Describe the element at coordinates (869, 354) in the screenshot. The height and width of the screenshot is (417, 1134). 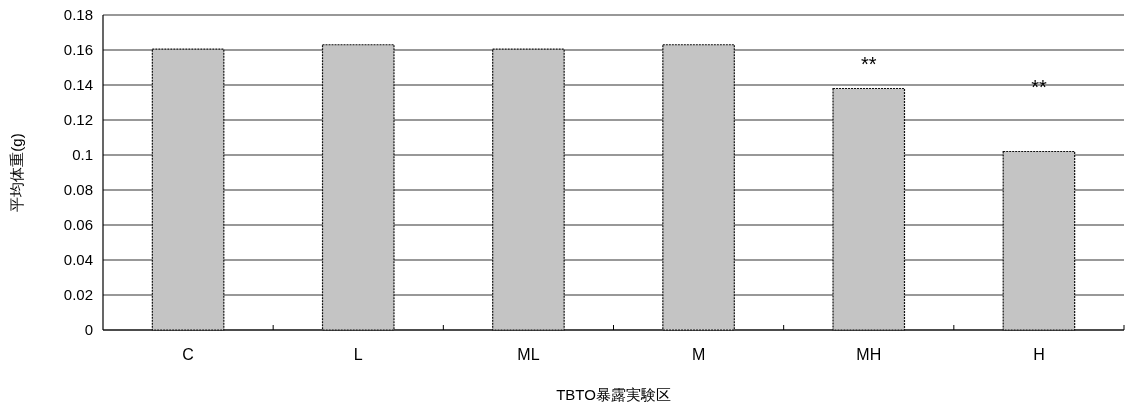
I see `x-tick-label: MH` at that location.